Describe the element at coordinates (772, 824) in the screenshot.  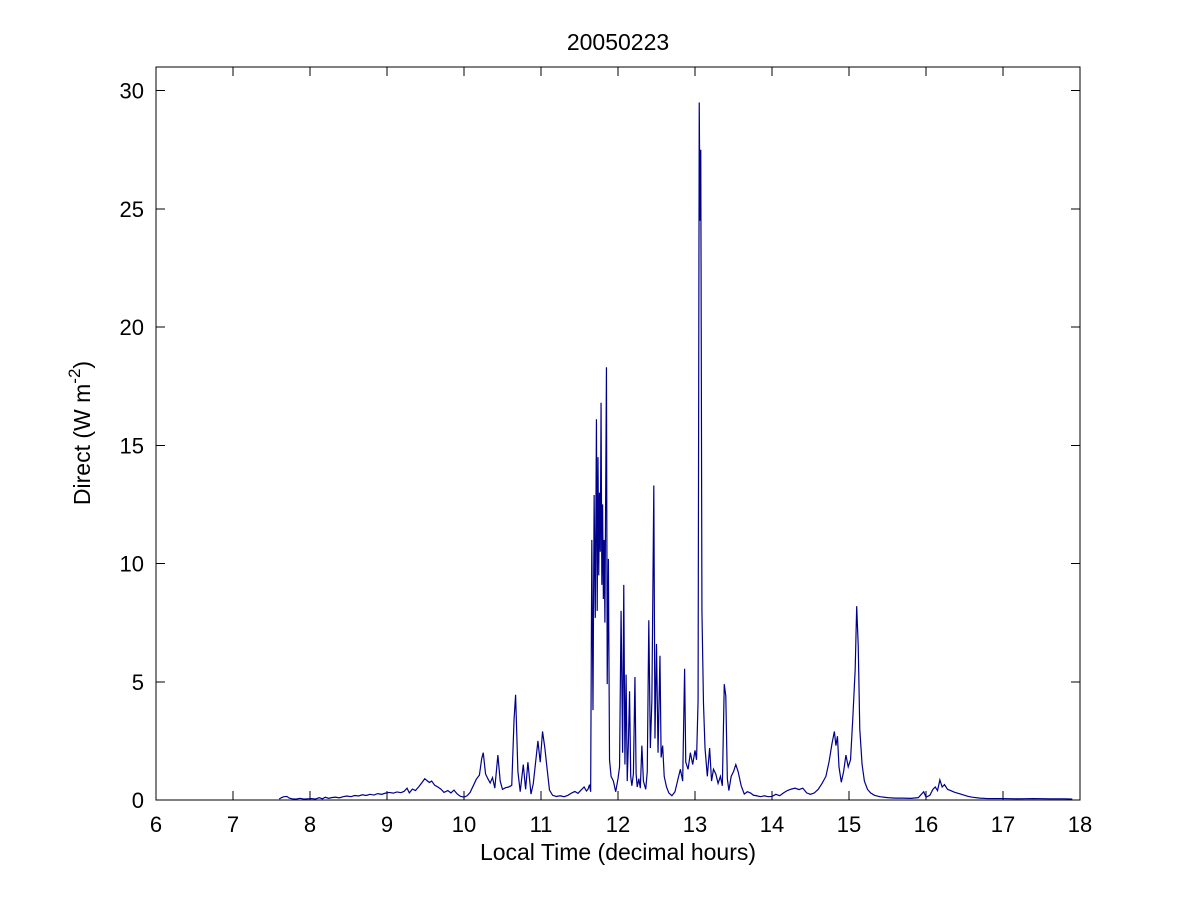
I see `x-tick-label: 14` at that location.